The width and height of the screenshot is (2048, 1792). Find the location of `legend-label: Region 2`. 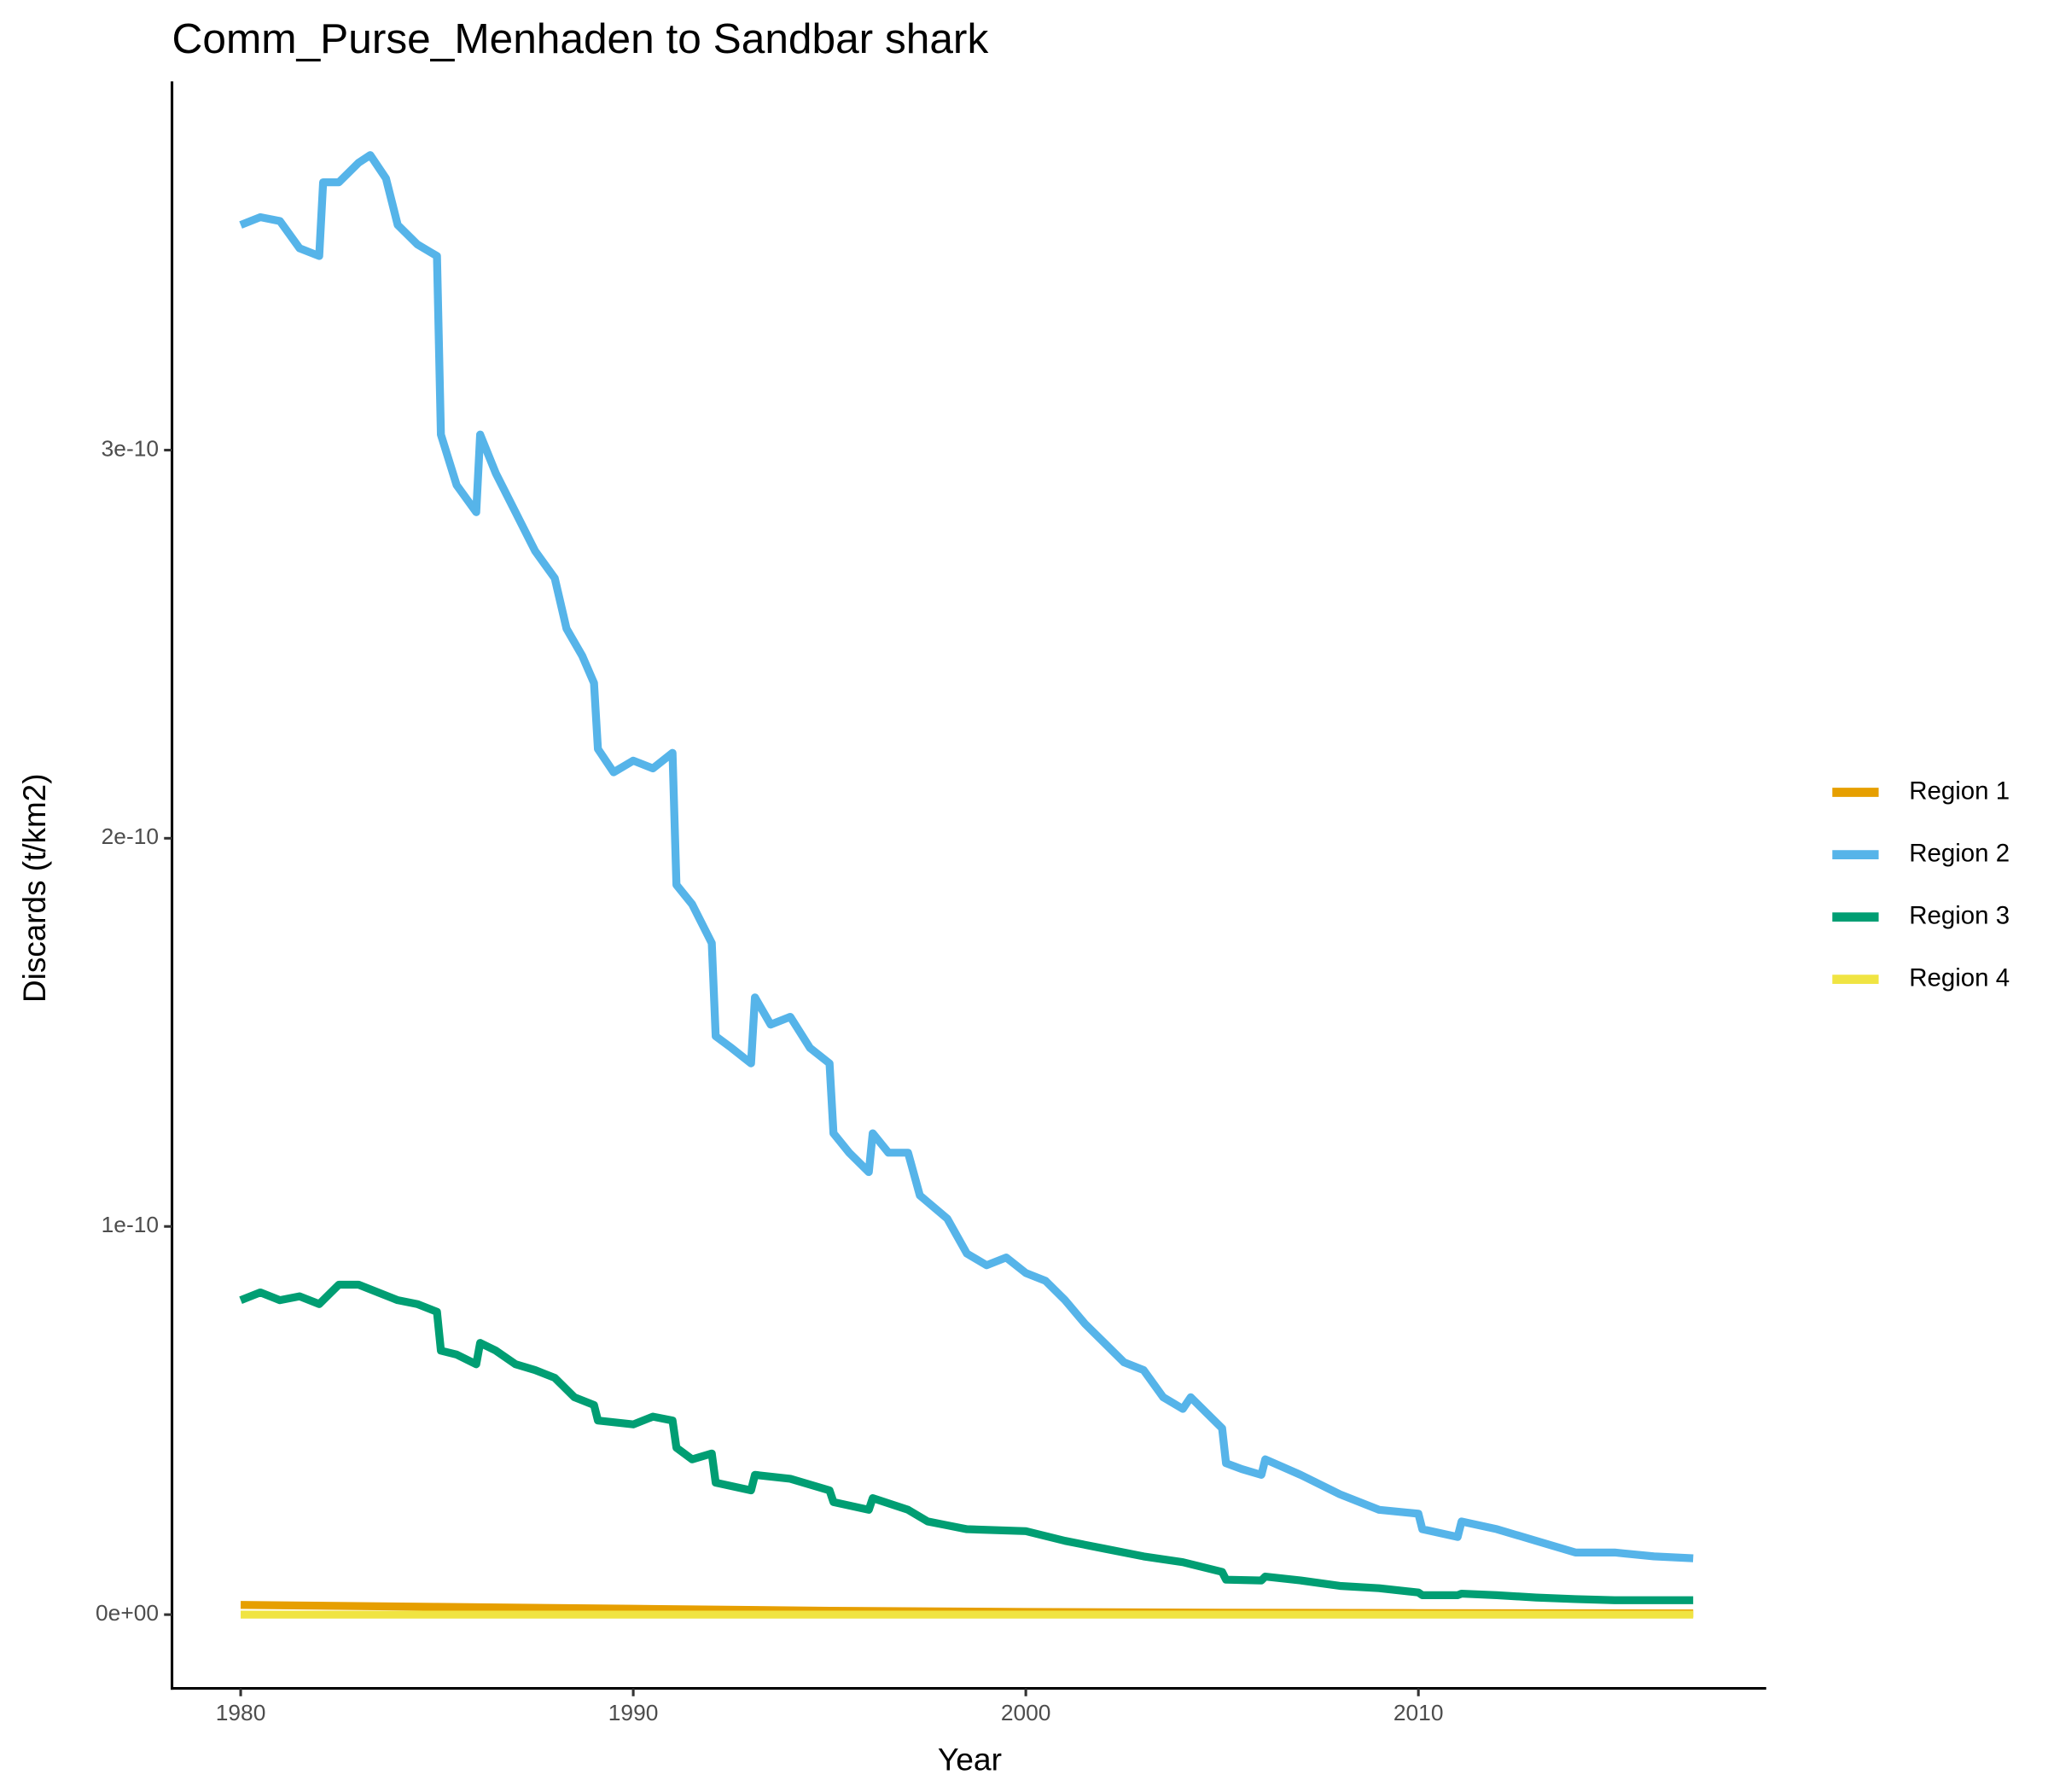

legend-label: Region 2 is located at coordinates (1960, 853).